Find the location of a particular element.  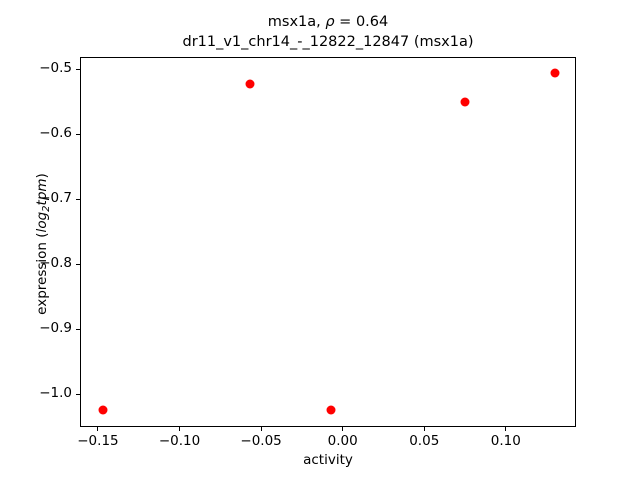

y-tick-label: −0.9 is located at coordinates (55, 328).